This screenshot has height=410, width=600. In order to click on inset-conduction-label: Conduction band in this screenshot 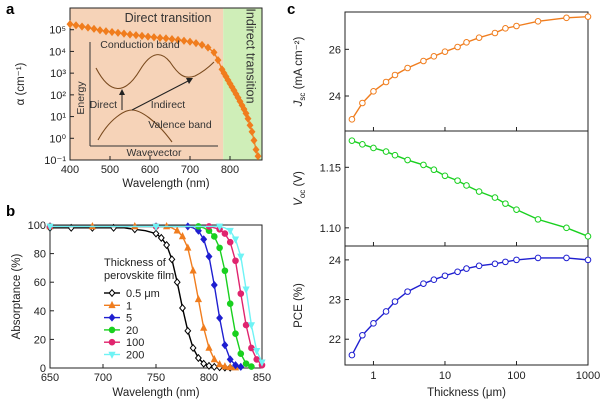, I will do `click(140, 45)`.